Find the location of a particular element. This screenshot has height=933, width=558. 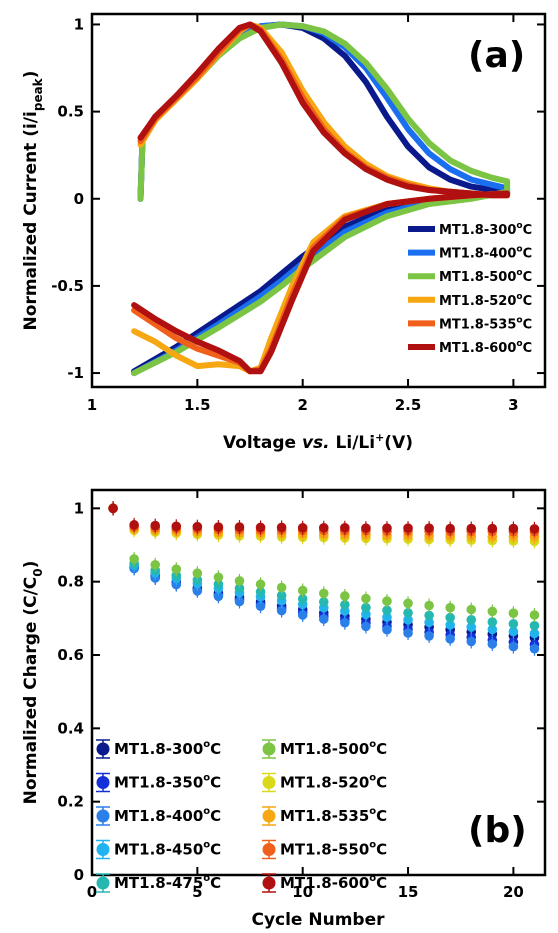

legend-label-b: MT1.8-500oC is located at coordinates (333, 748).